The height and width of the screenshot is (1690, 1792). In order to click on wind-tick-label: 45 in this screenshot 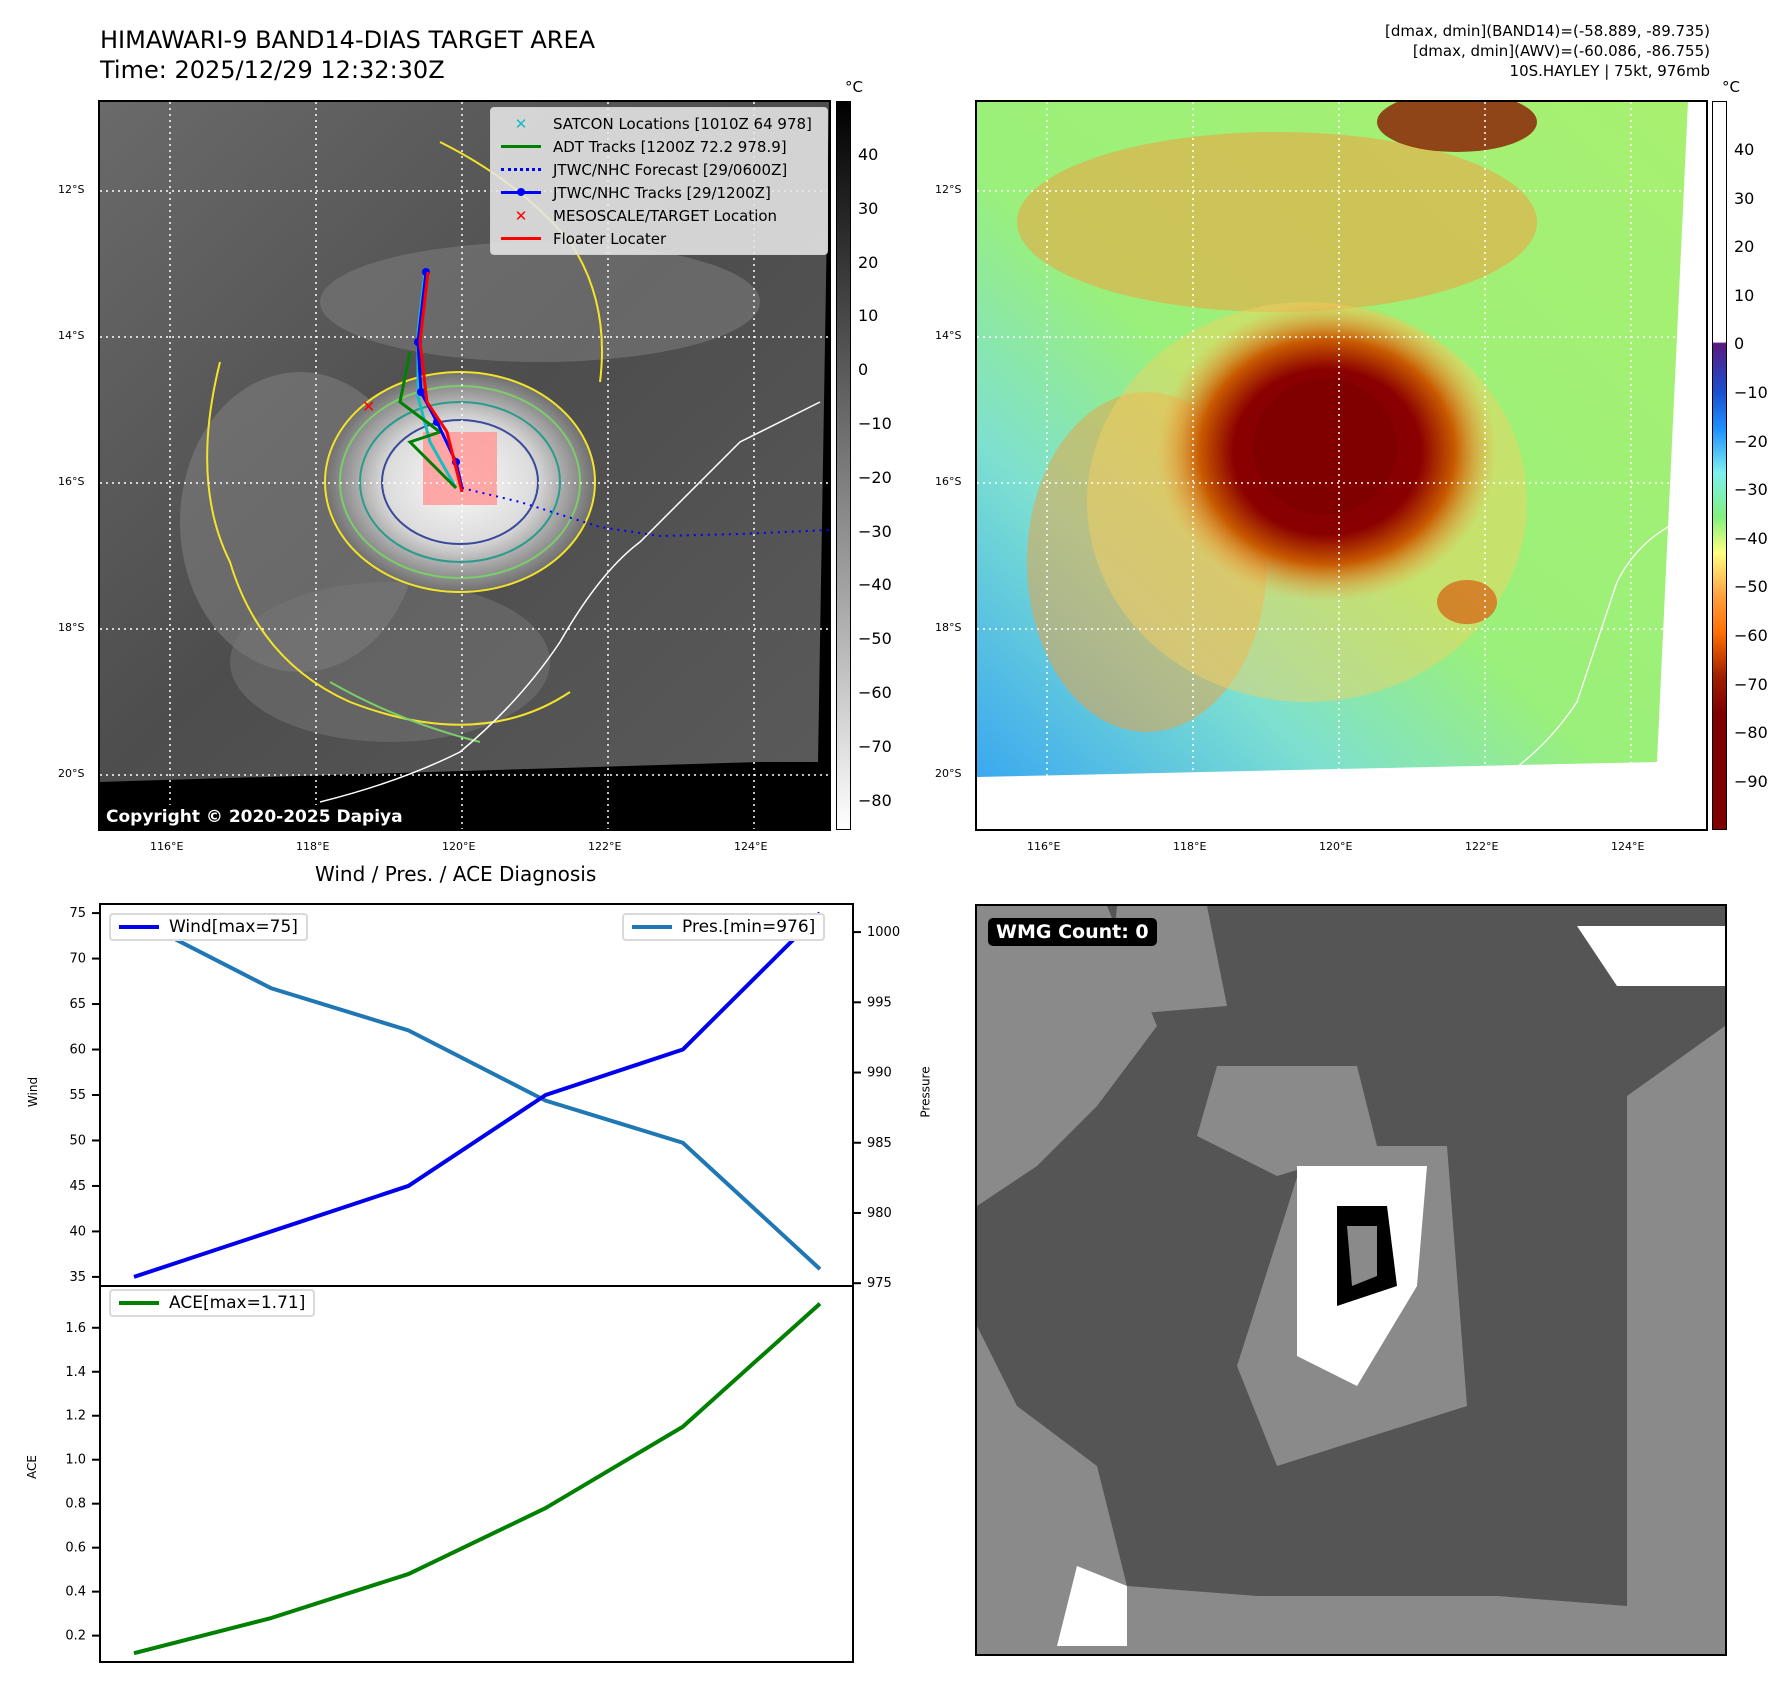, I will do `click(77, 1186)`.